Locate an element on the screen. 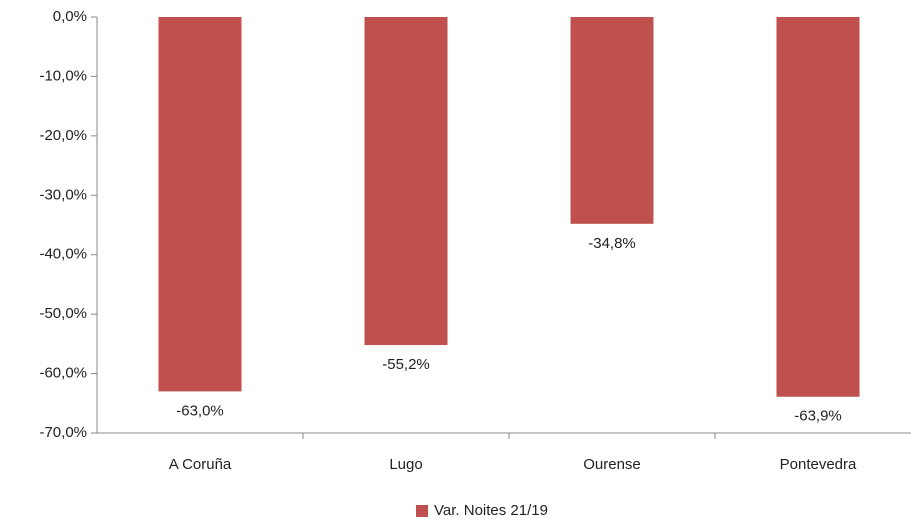 The width and height of the screenshot is (911, 524). y-tick-label: -30,0% is located at coordinates (63, 194).